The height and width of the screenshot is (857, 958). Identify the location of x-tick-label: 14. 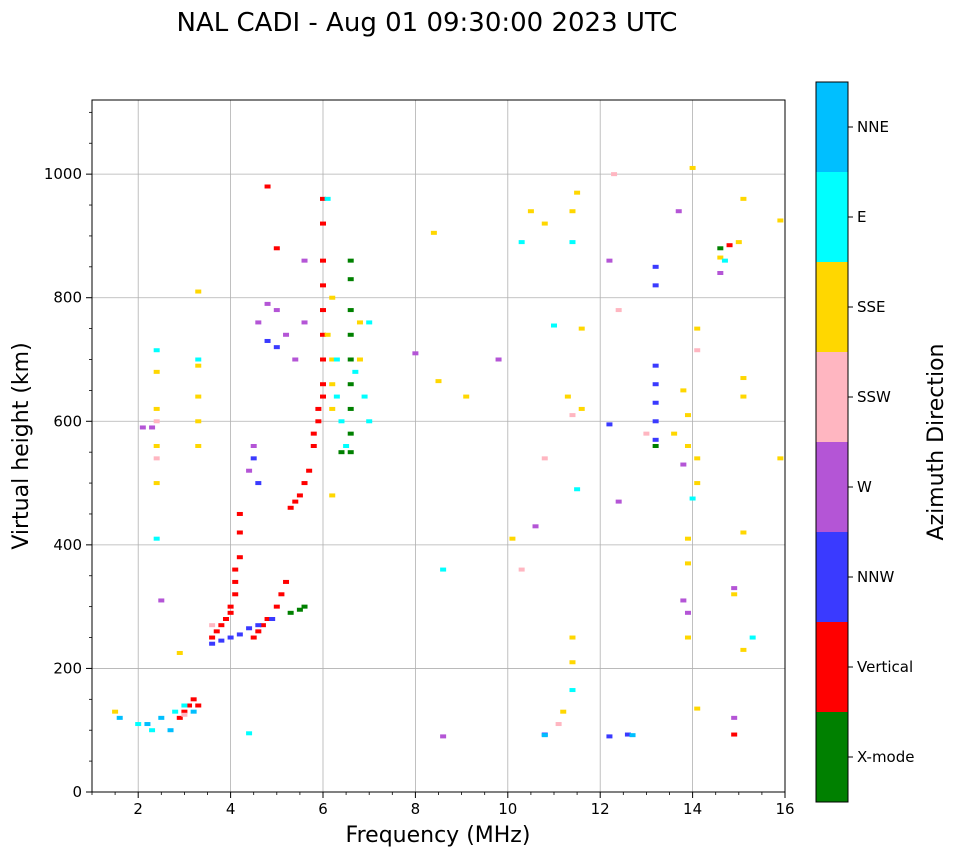
(692, 809).